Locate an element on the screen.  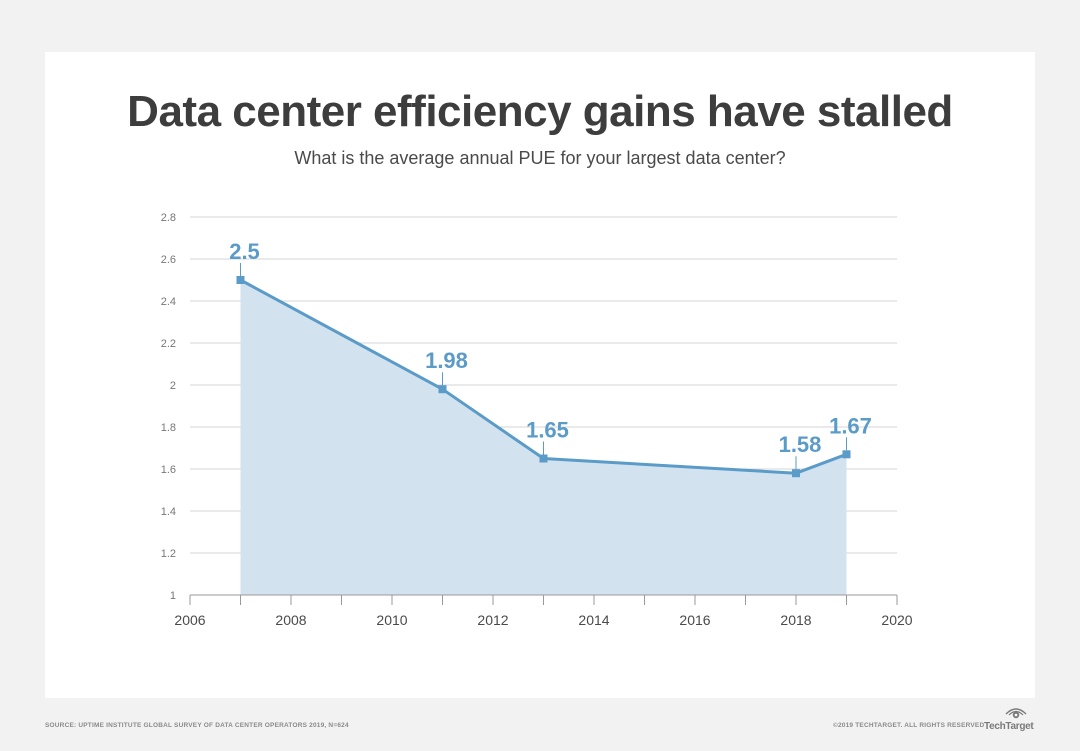
y-tick-label: 1.8 is located at coordinates (168, 428).